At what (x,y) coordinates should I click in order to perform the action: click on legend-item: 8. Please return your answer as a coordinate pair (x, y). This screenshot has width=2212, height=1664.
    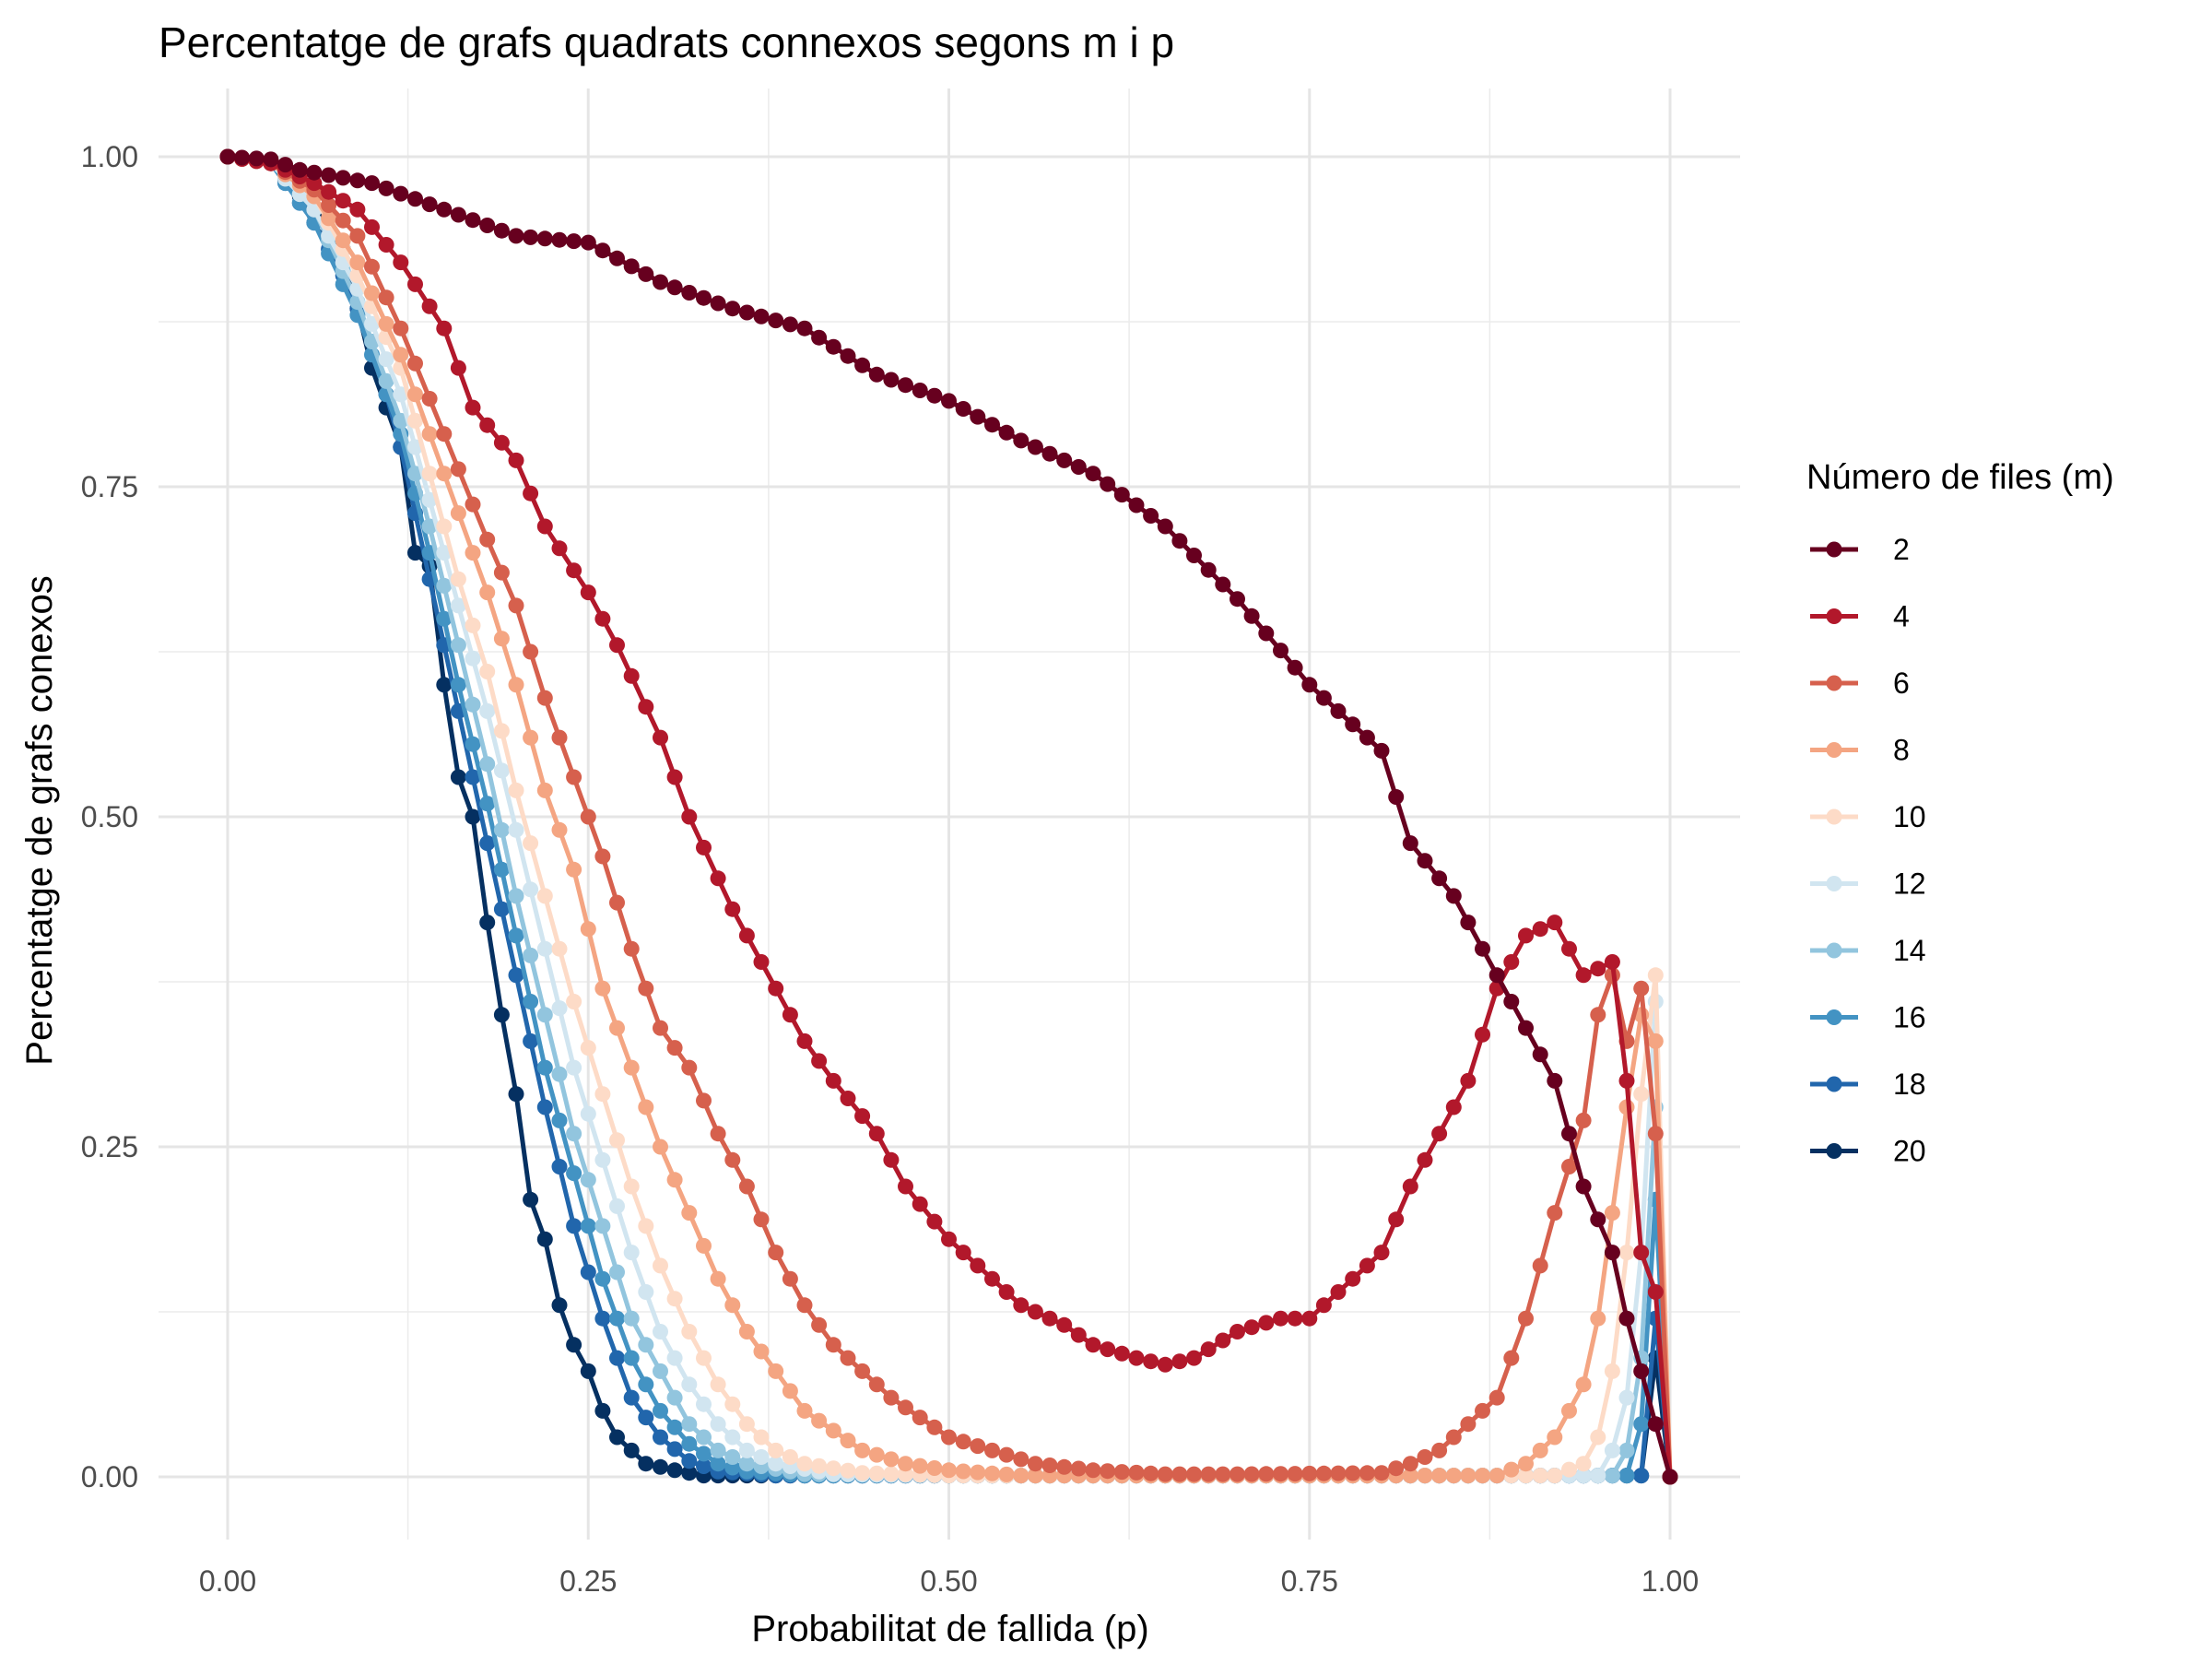
    Looking at the image, I should click on (1860, 750).